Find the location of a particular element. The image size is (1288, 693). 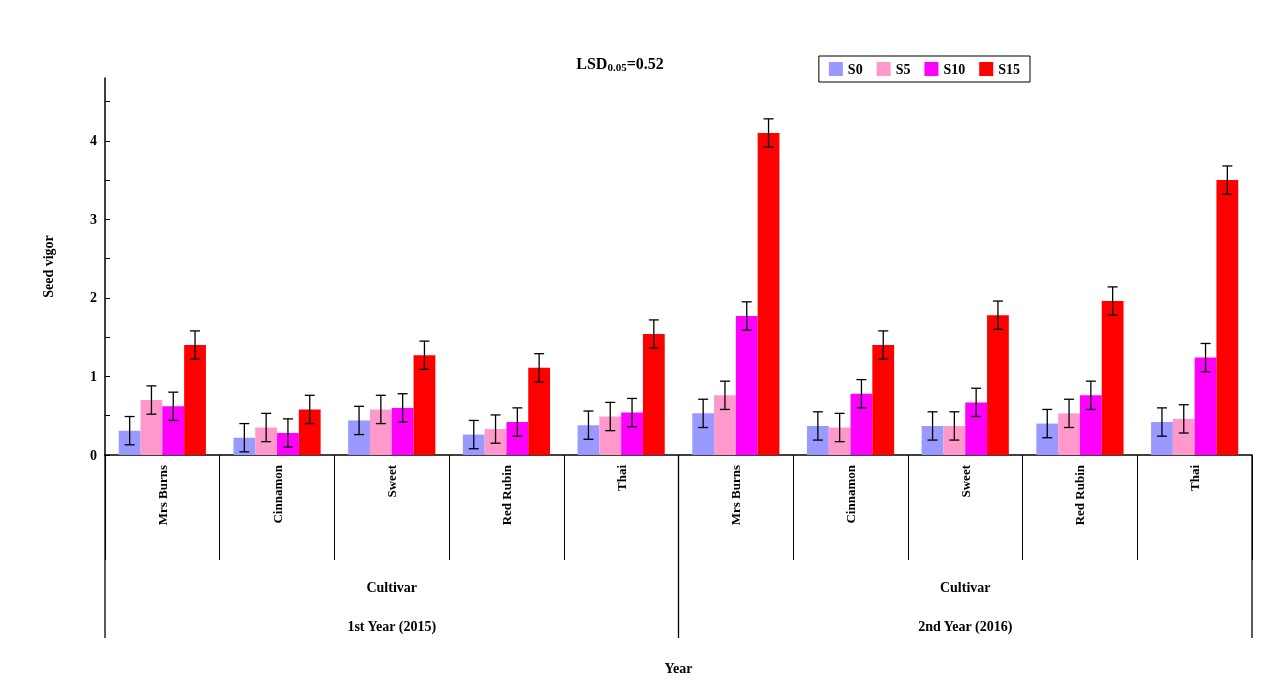

y-tick-label: 1 is located at coordinates (93, 376).